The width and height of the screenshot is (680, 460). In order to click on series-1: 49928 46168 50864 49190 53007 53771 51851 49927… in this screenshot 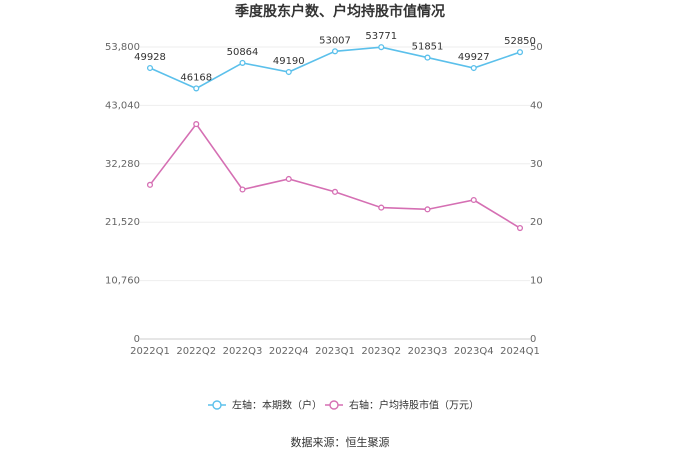, I will do `click(335, 61)`.